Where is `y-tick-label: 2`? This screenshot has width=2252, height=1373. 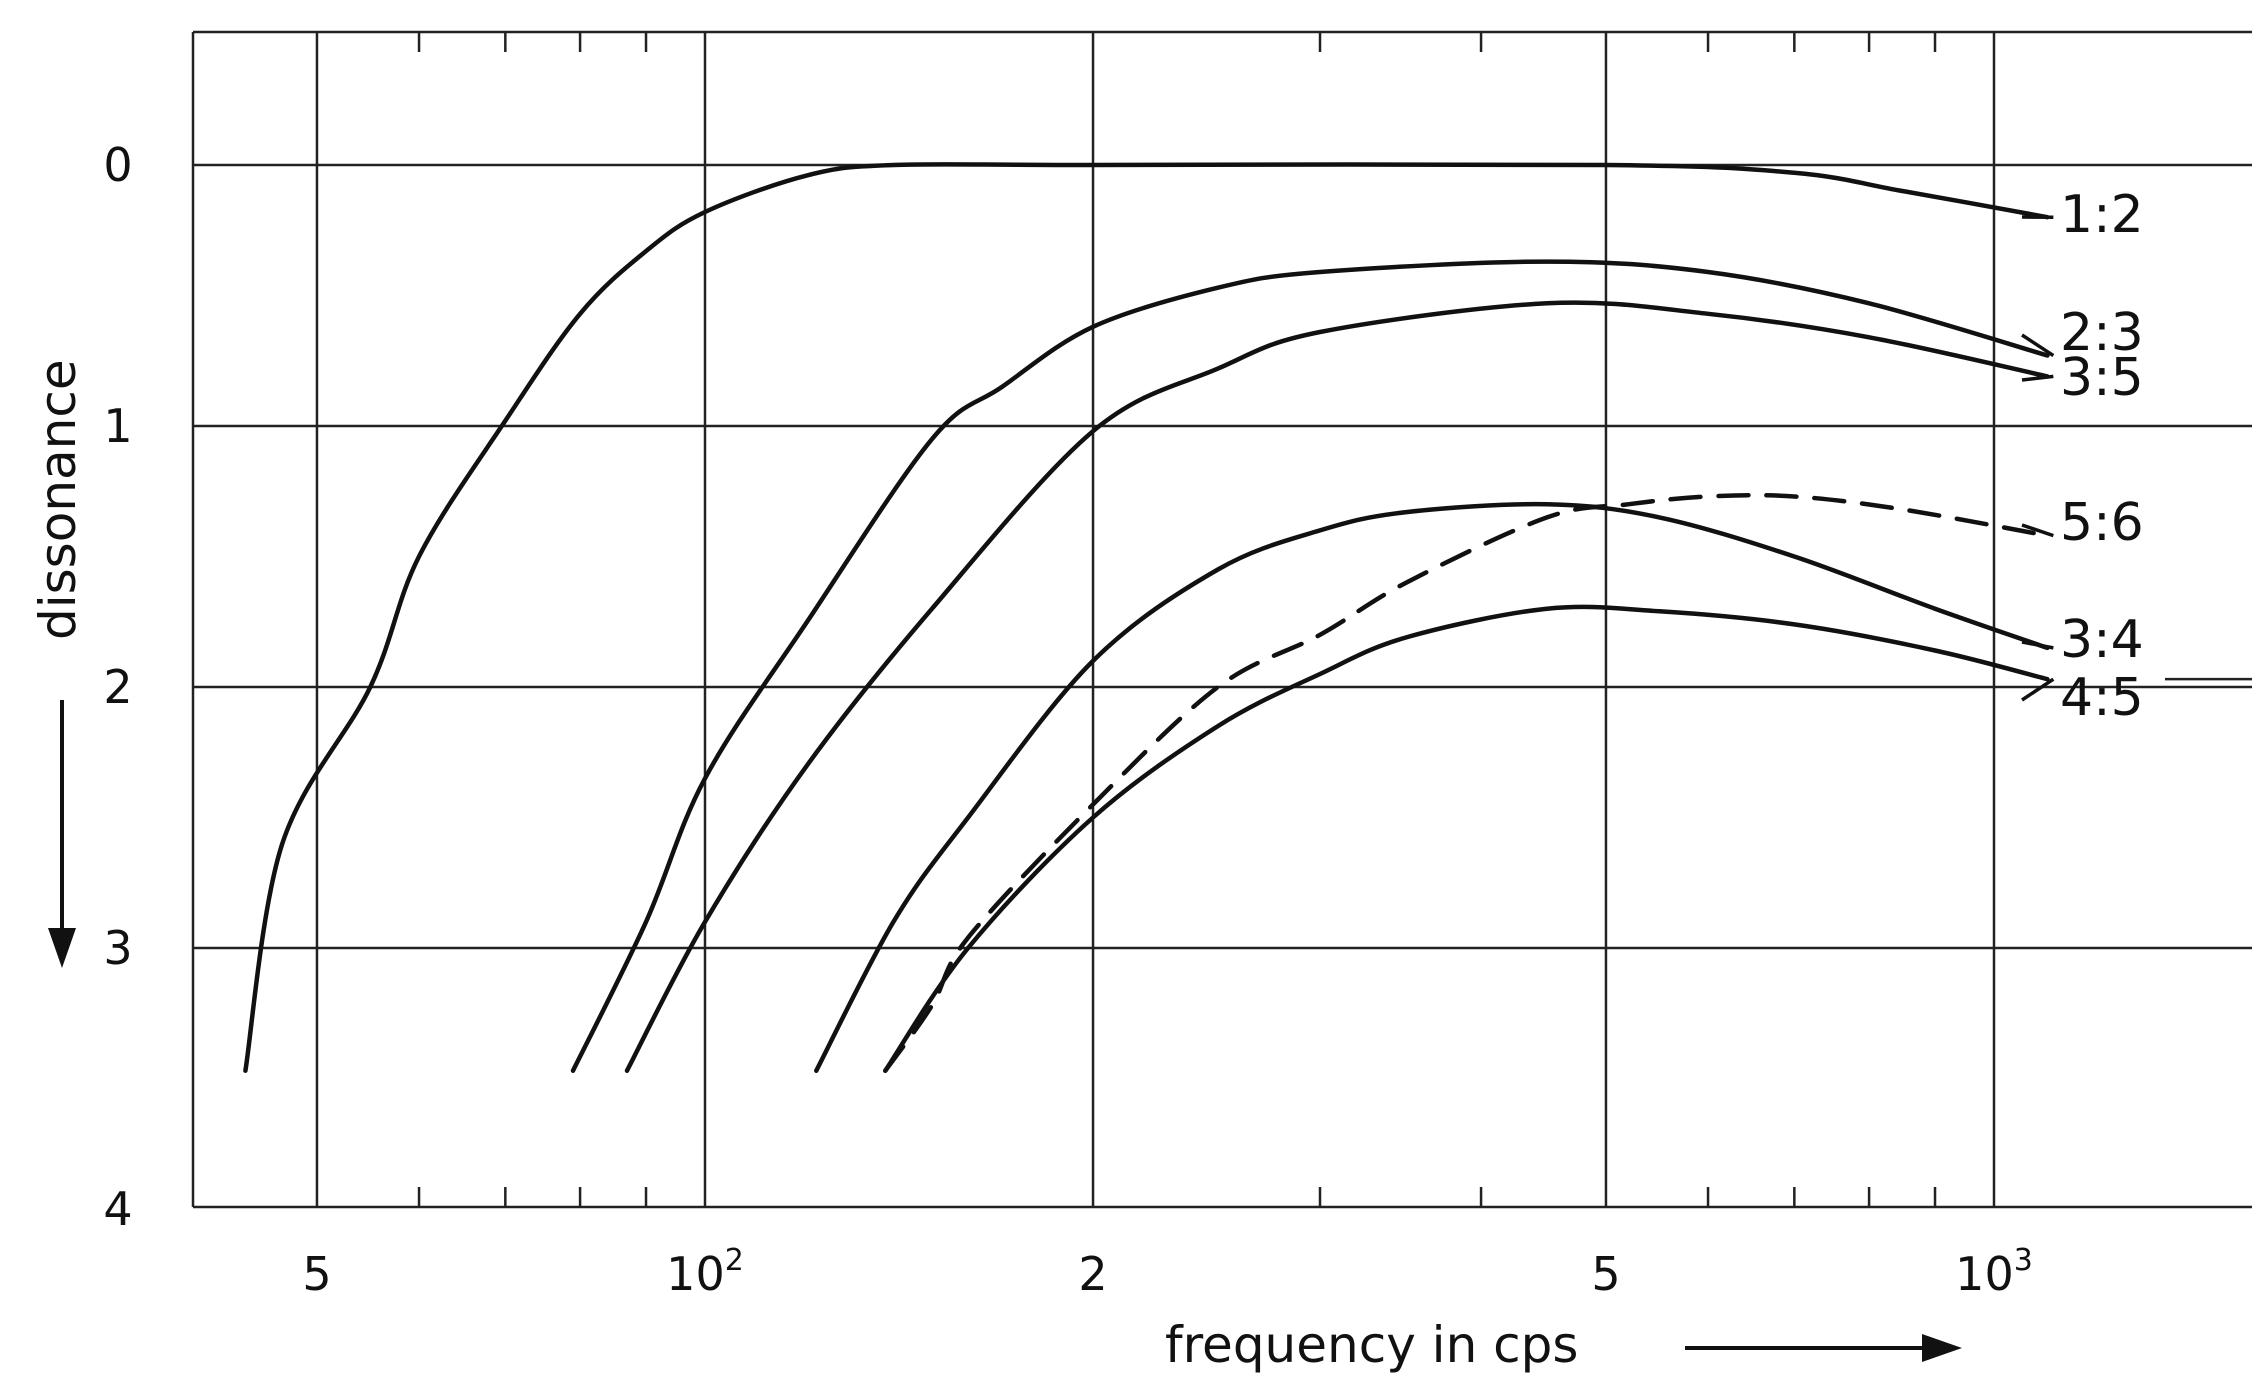
y-tick-label: 2 is located at coordinates (117, 687).